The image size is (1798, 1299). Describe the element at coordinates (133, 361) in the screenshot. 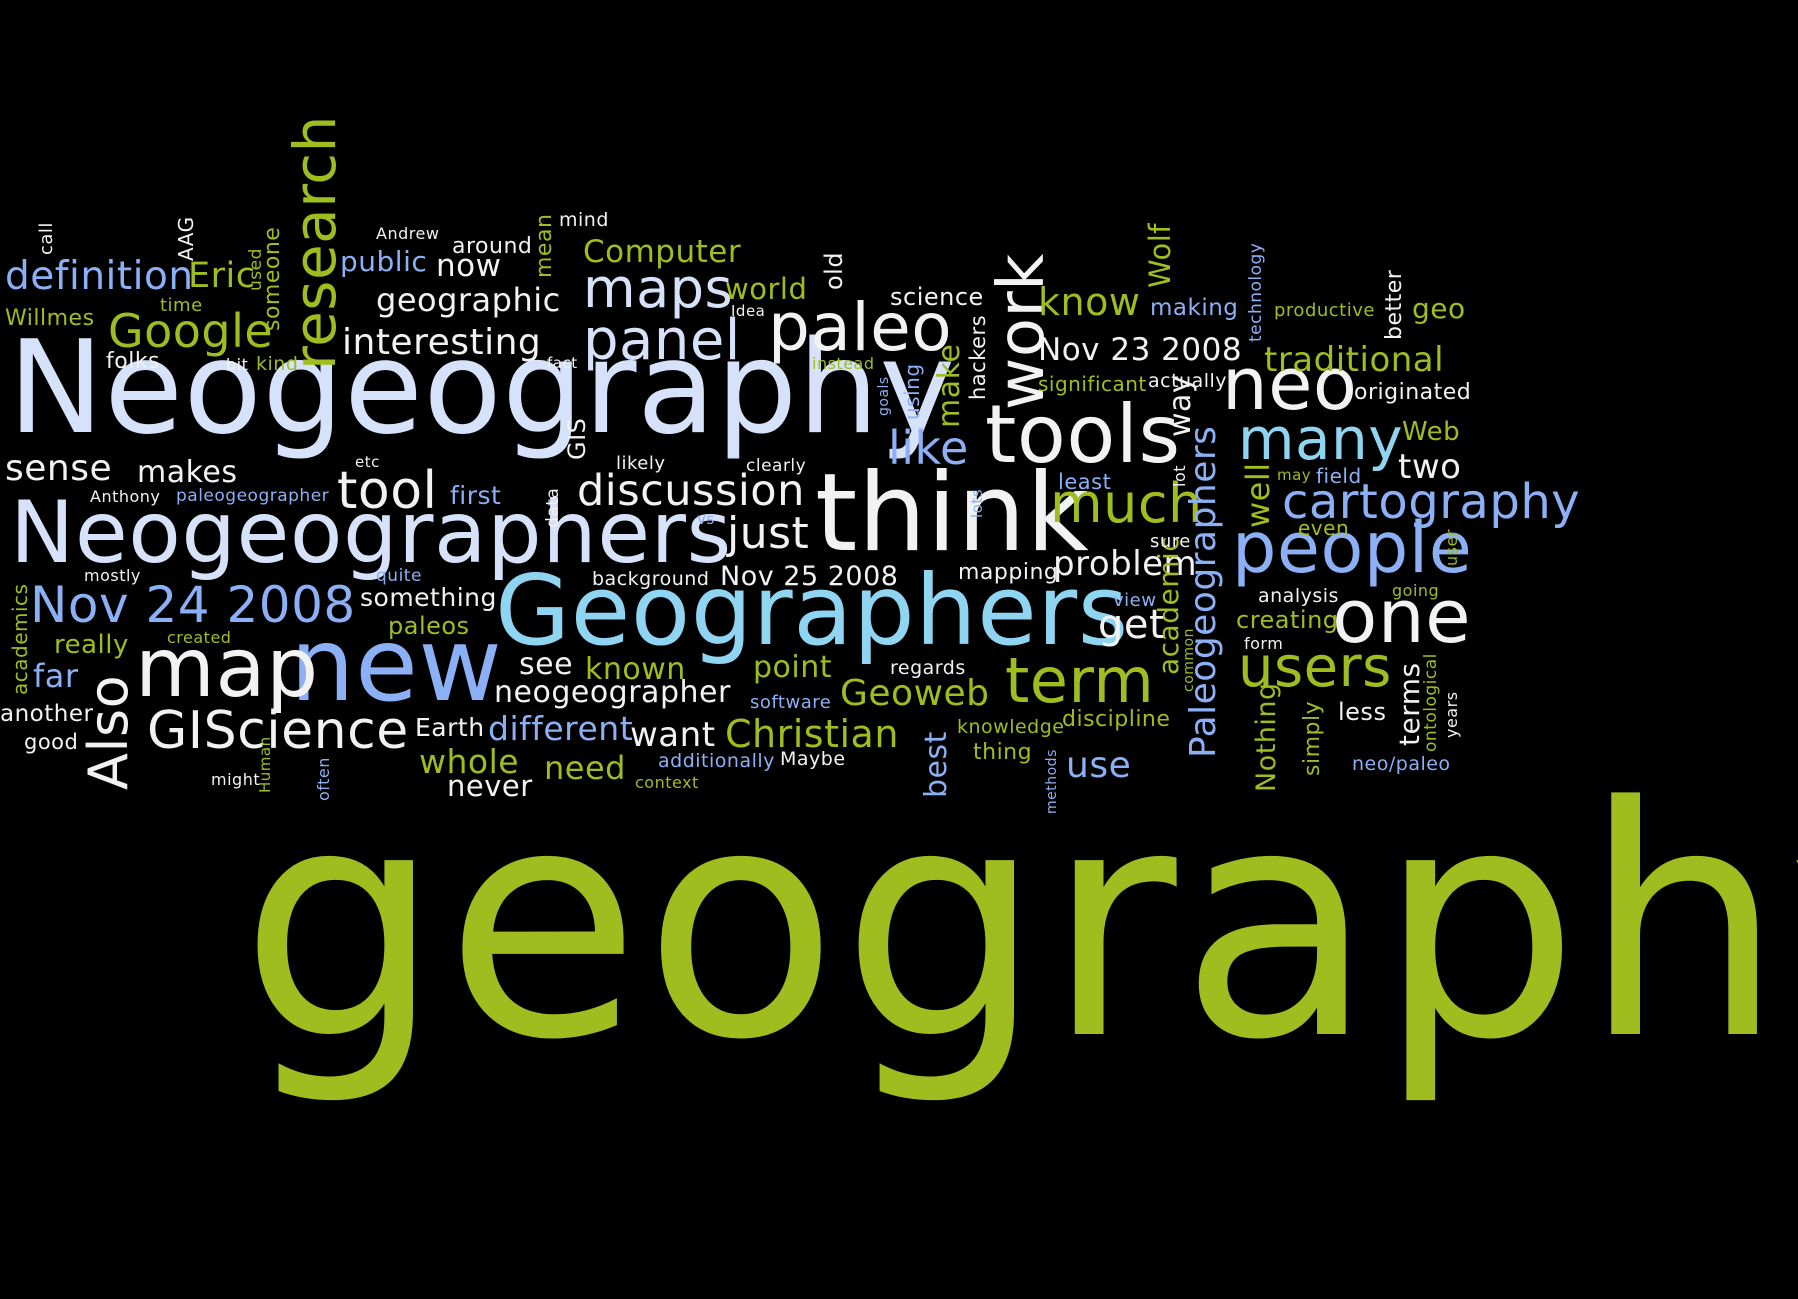

I see `word-folks: folks` at that location.